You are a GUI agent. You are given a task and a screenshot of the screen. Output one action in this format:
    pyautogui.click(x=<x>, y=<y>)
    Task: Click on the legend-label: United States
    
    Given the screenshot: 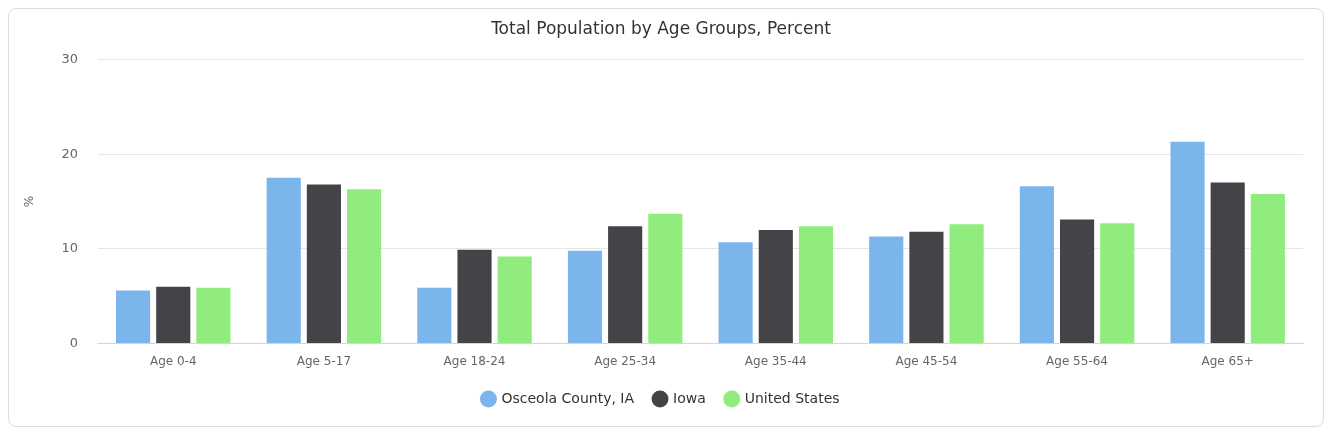 What is the action you would take?
    pyautogui.click(x=792, y=397)
    